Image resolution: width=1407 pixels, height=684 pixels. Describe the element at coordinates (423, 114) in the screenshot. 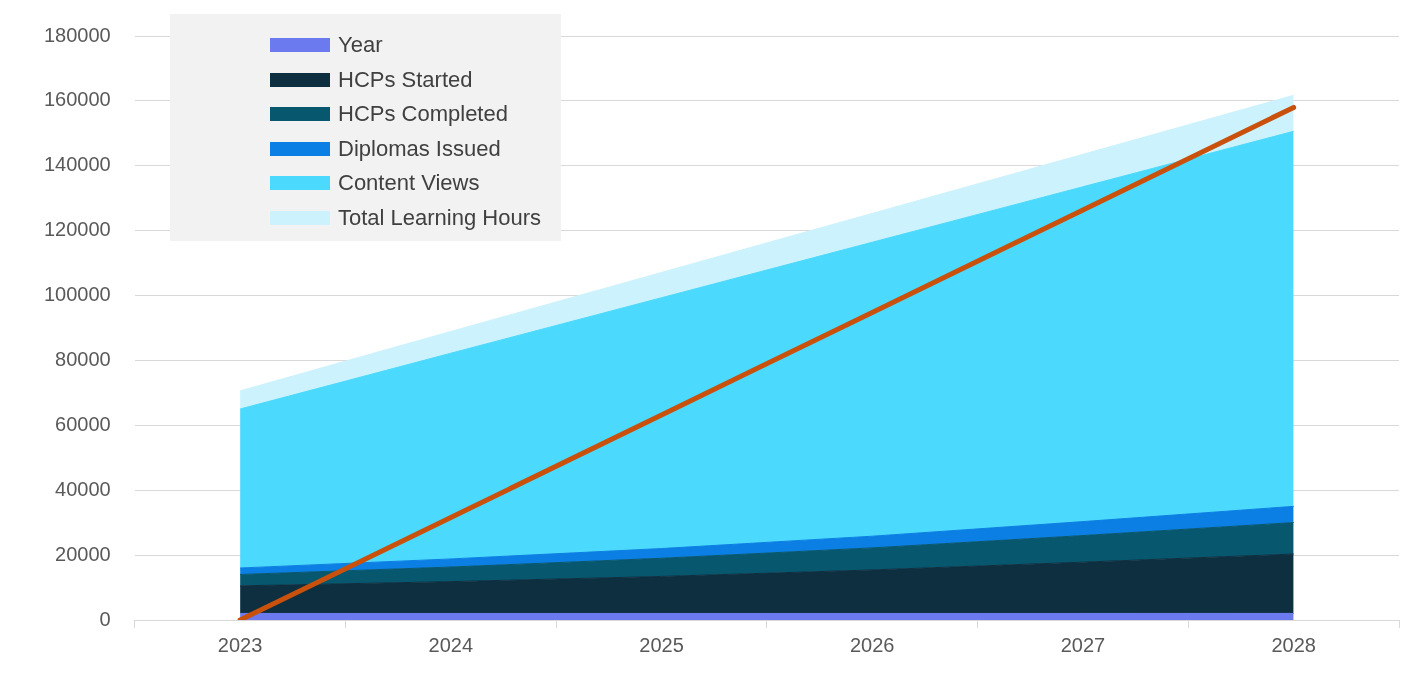

I see `legend-label: HCPs Completed` at that location.